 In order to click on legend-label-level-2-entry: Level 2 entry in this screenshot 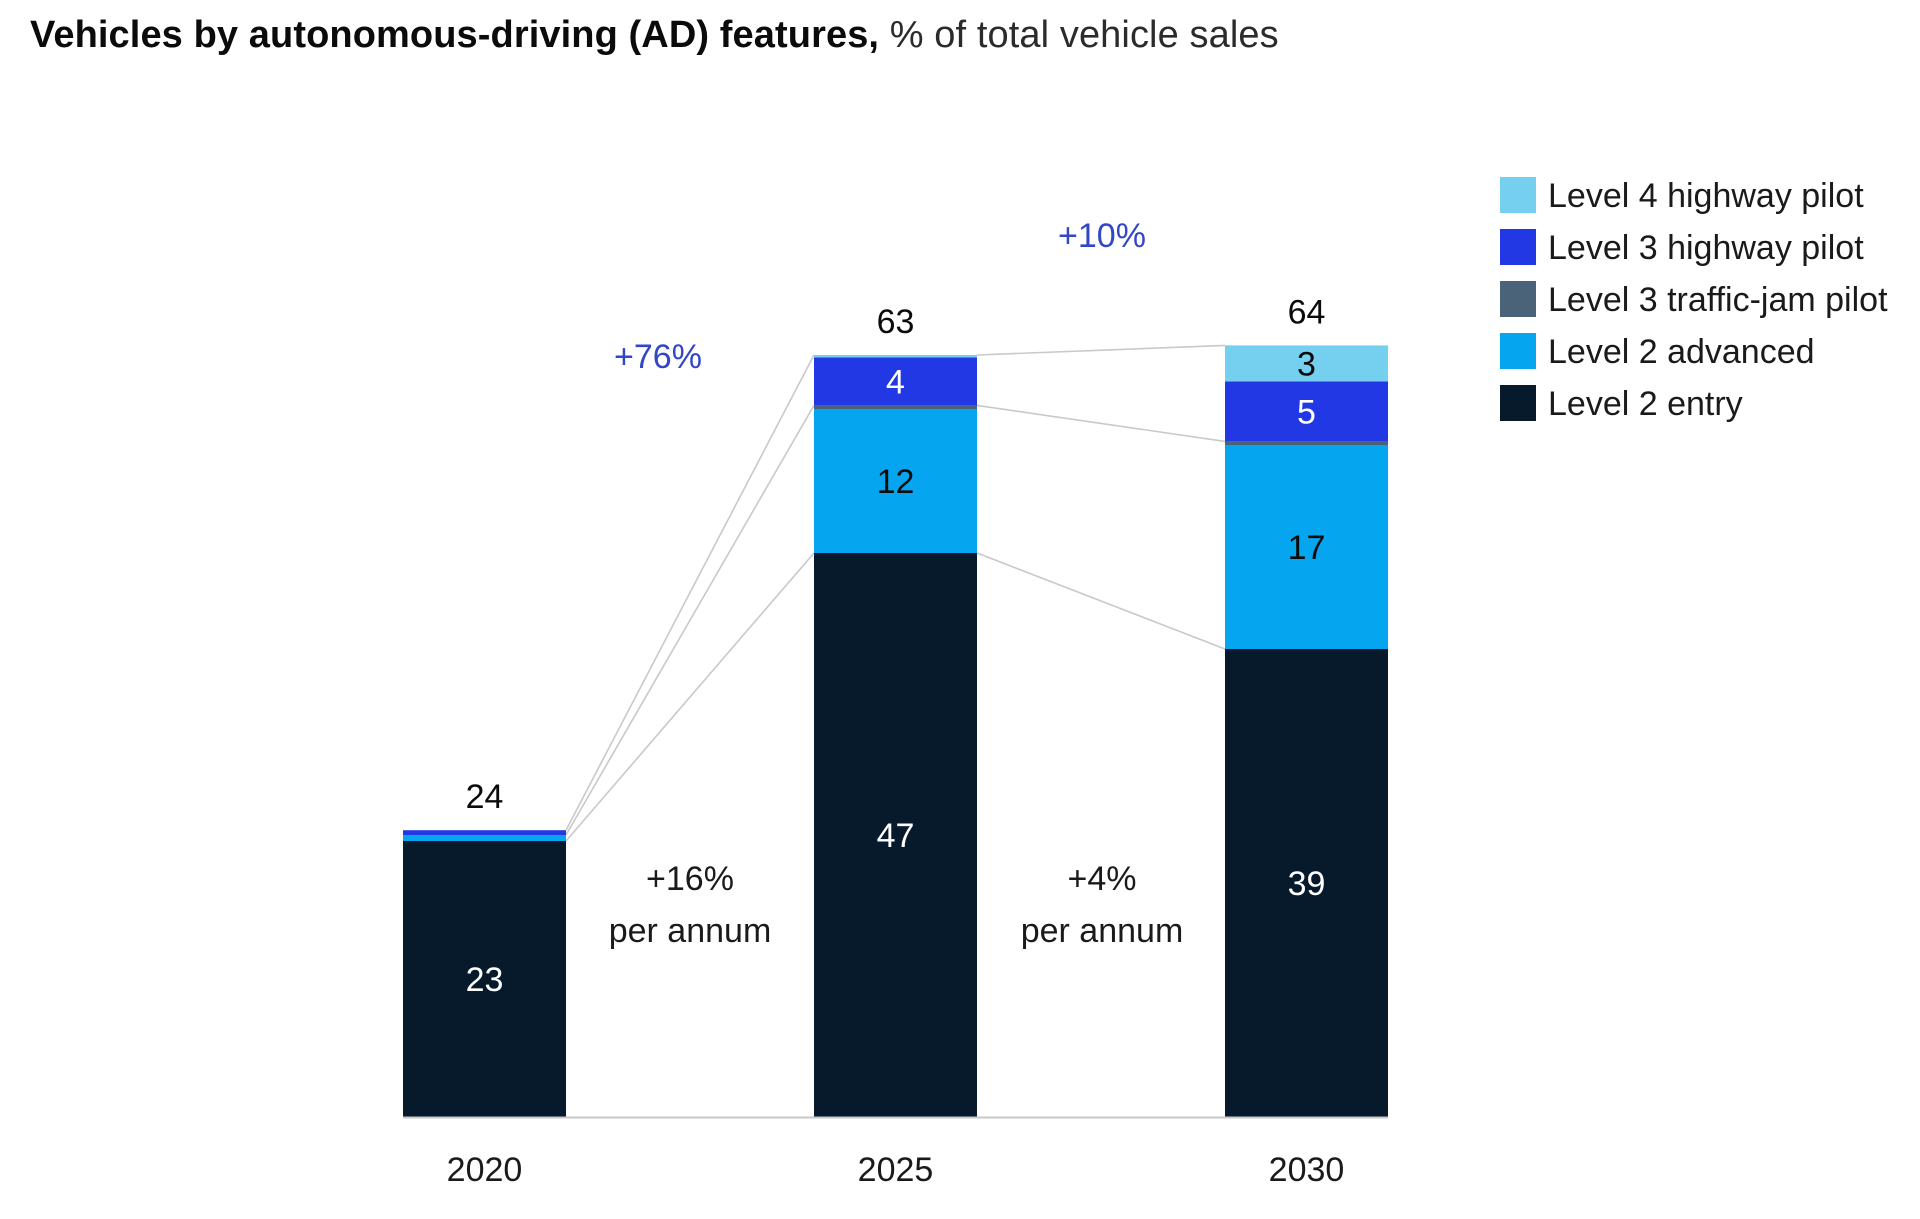, I will do `click(1645, 404)`.